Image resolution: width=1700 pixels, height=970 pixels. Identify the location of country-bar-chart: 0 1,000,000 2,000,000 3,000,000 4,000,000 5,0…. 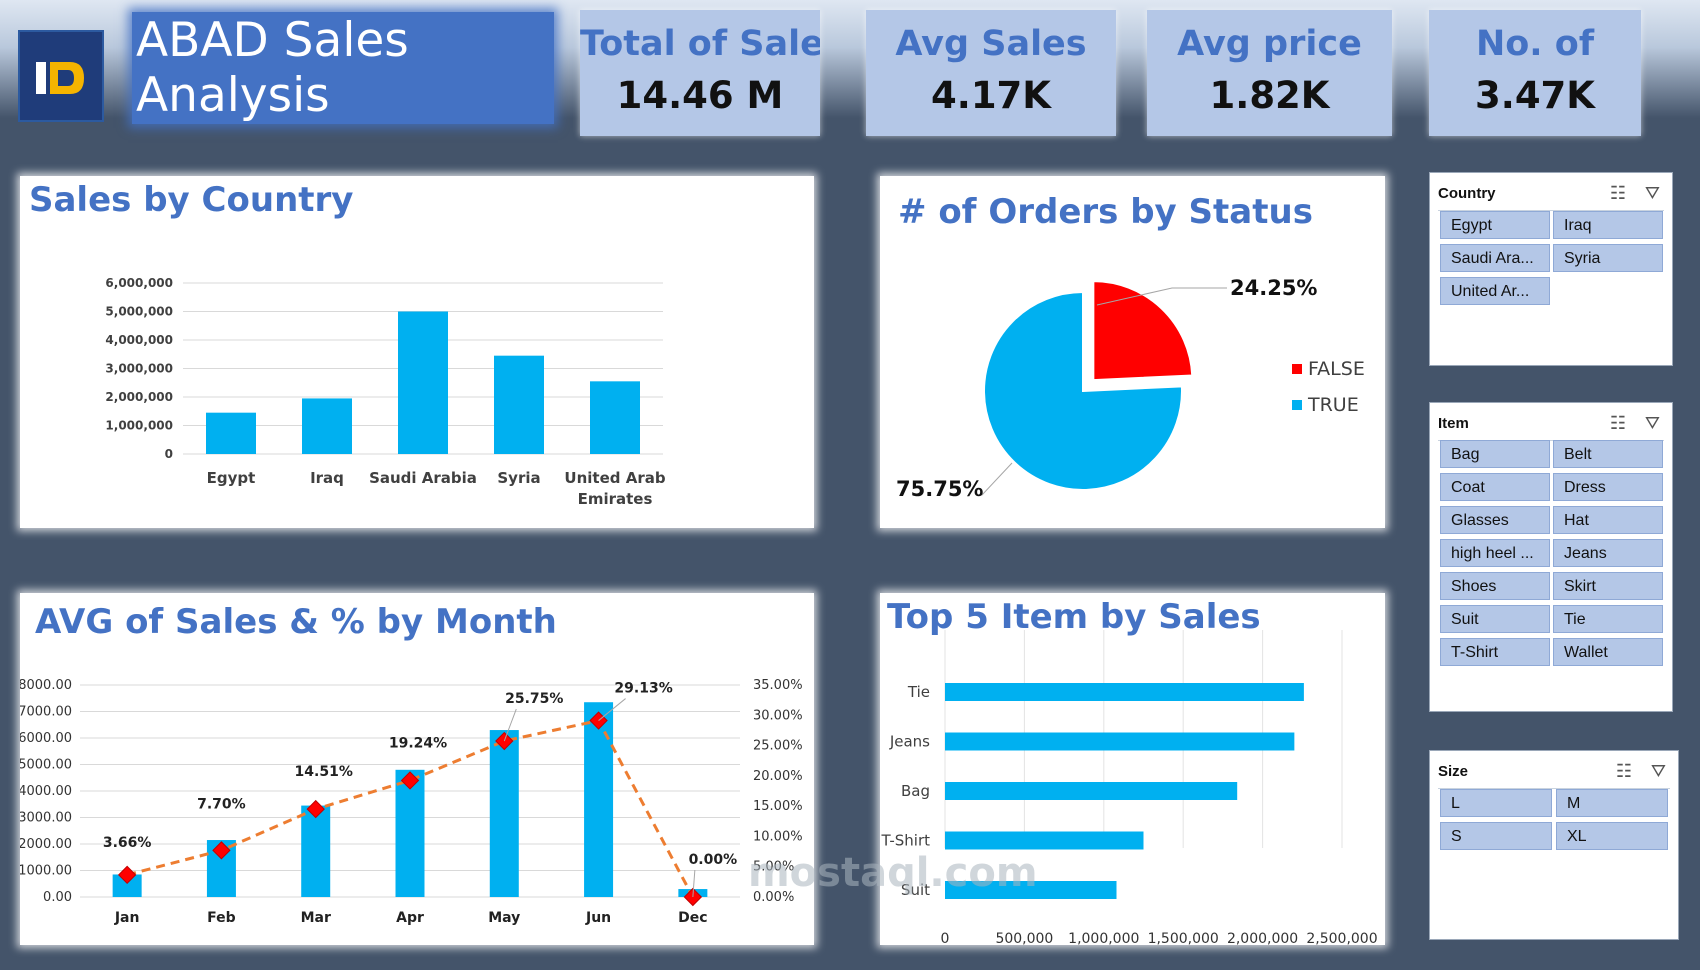
(385, 392).